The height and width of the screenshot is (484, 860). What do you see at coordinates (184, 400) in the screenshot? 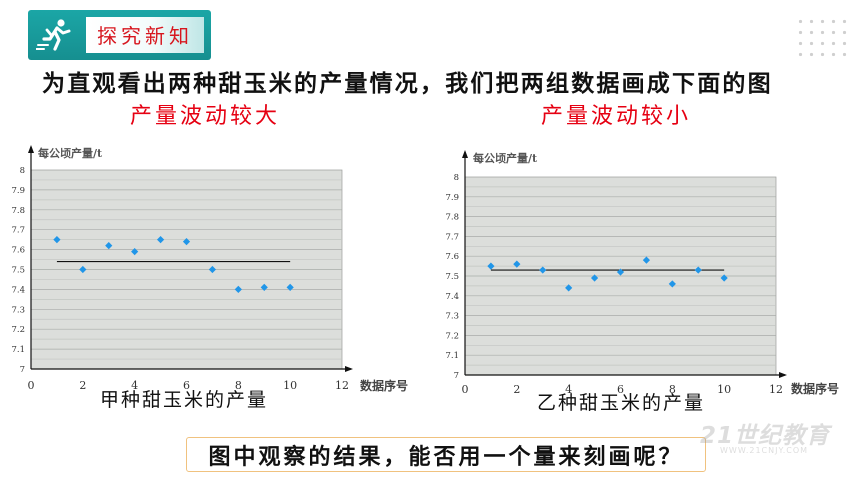
I see `chart-caption-left: 甲种甜玉米的产量` at bounding box center [184, 400].